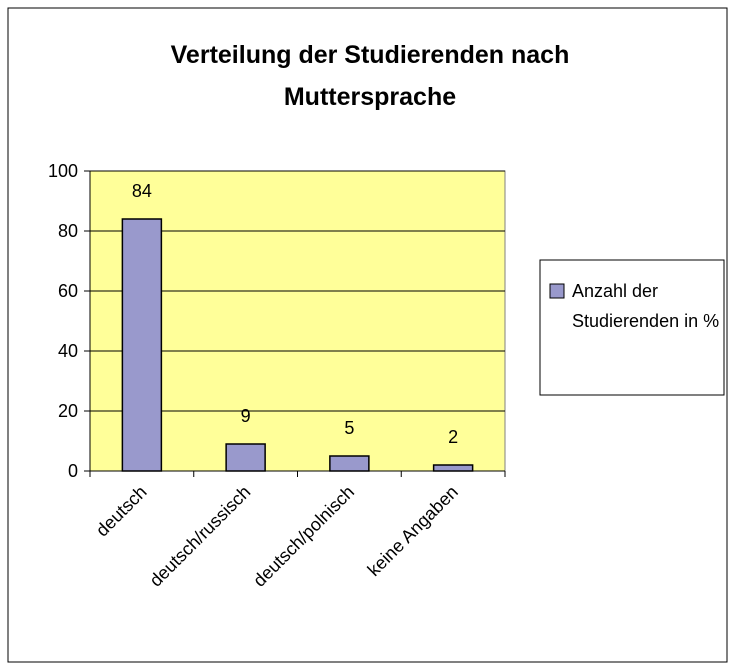  What do you see at coordinates (68, 231) in the screenshot?
I see `y-tick-label: 80` at bounding box center [68, 231].